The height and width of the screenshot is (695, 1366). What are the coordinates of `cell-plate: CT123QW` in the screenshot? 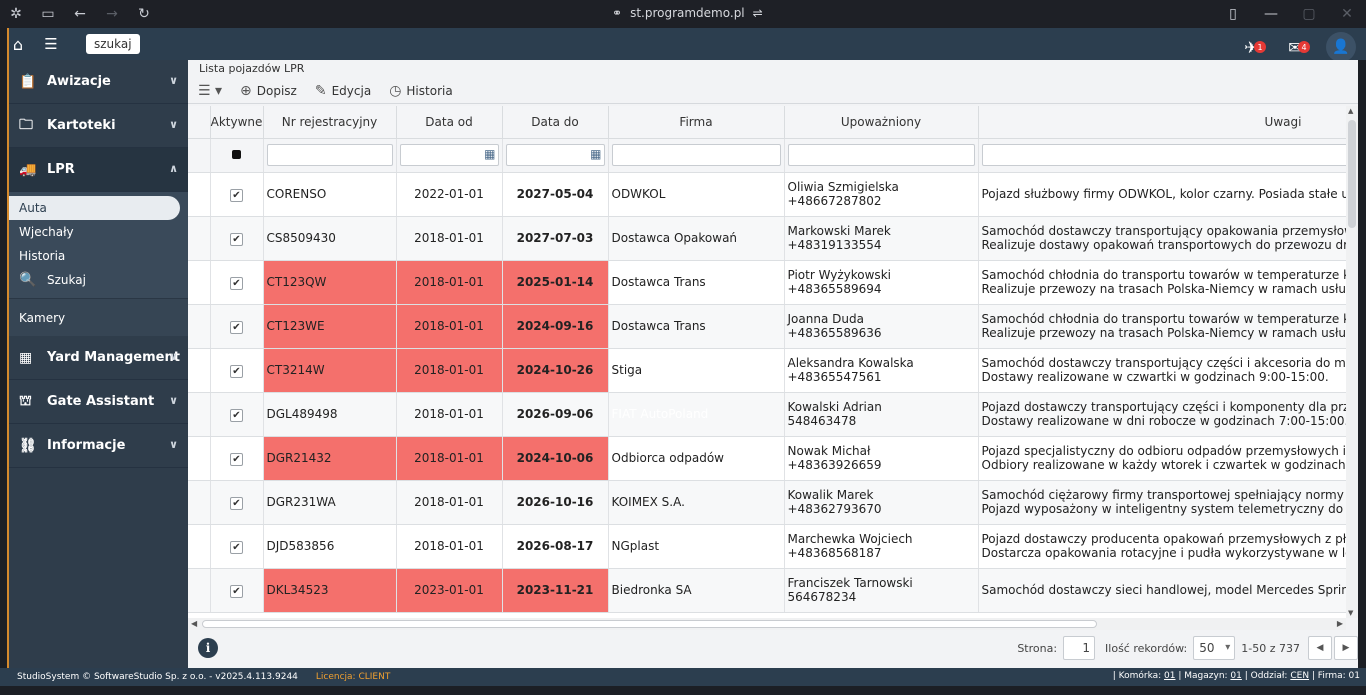 It's located at (330, 282).